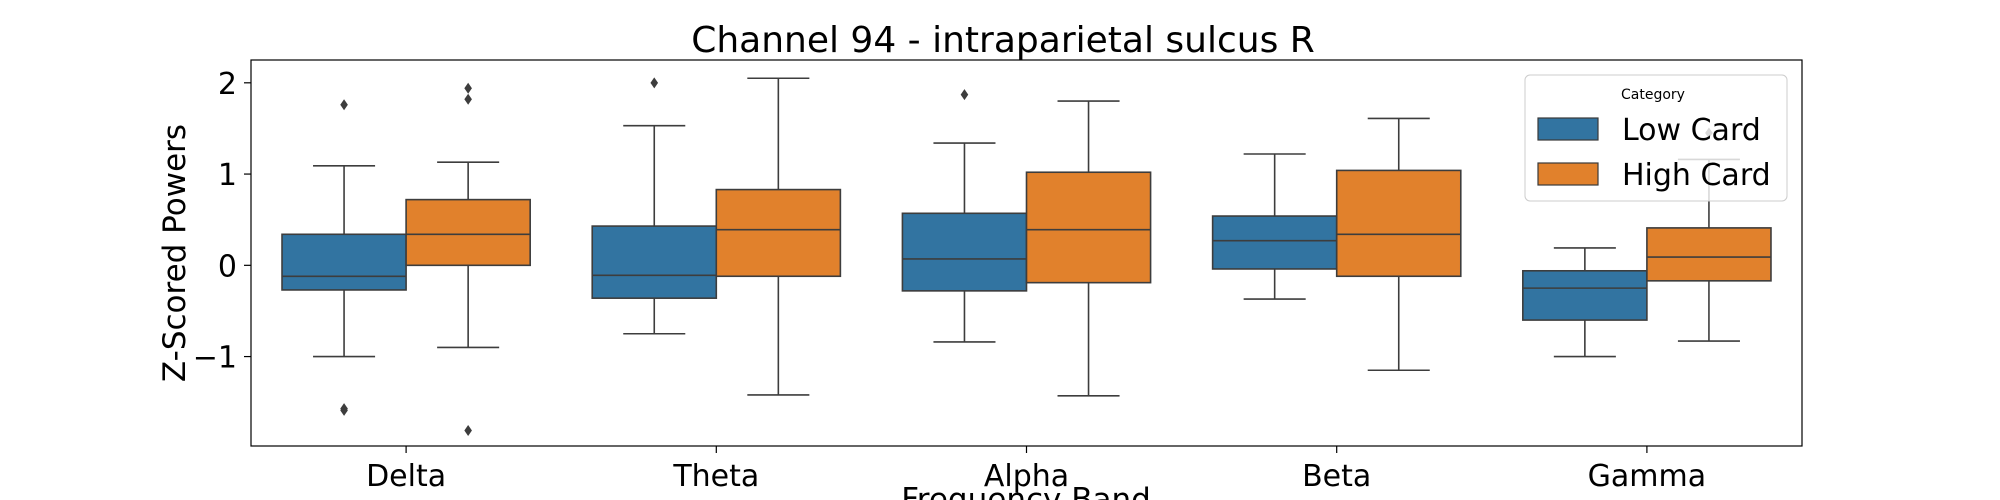 Image resolution: width=2000 pixels, height=500 pixels. I want to click on x-axis: Delta Theta Alpha Beta Gamma, so click(1036, 470).